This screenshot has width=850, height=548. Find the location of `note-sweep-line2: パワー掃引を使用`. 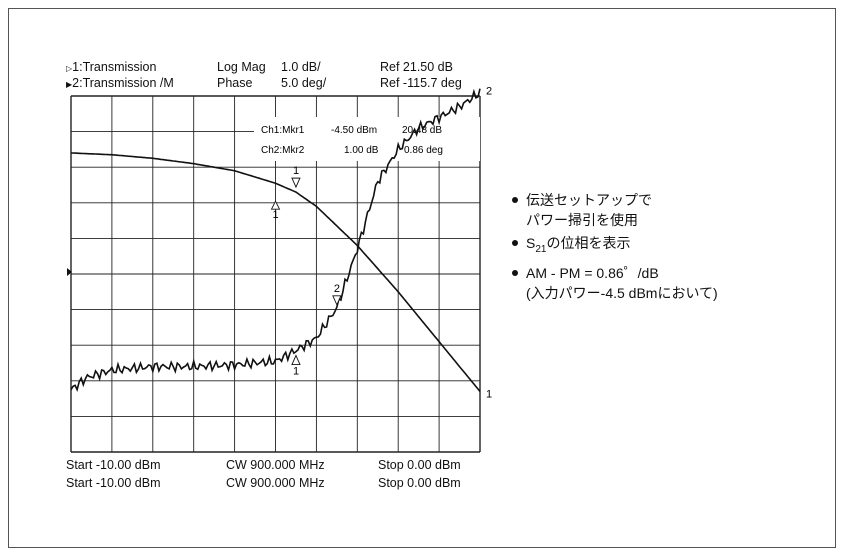

note-sweep-line2: パワー掃引を使用 is located at coordinates (582, 220).